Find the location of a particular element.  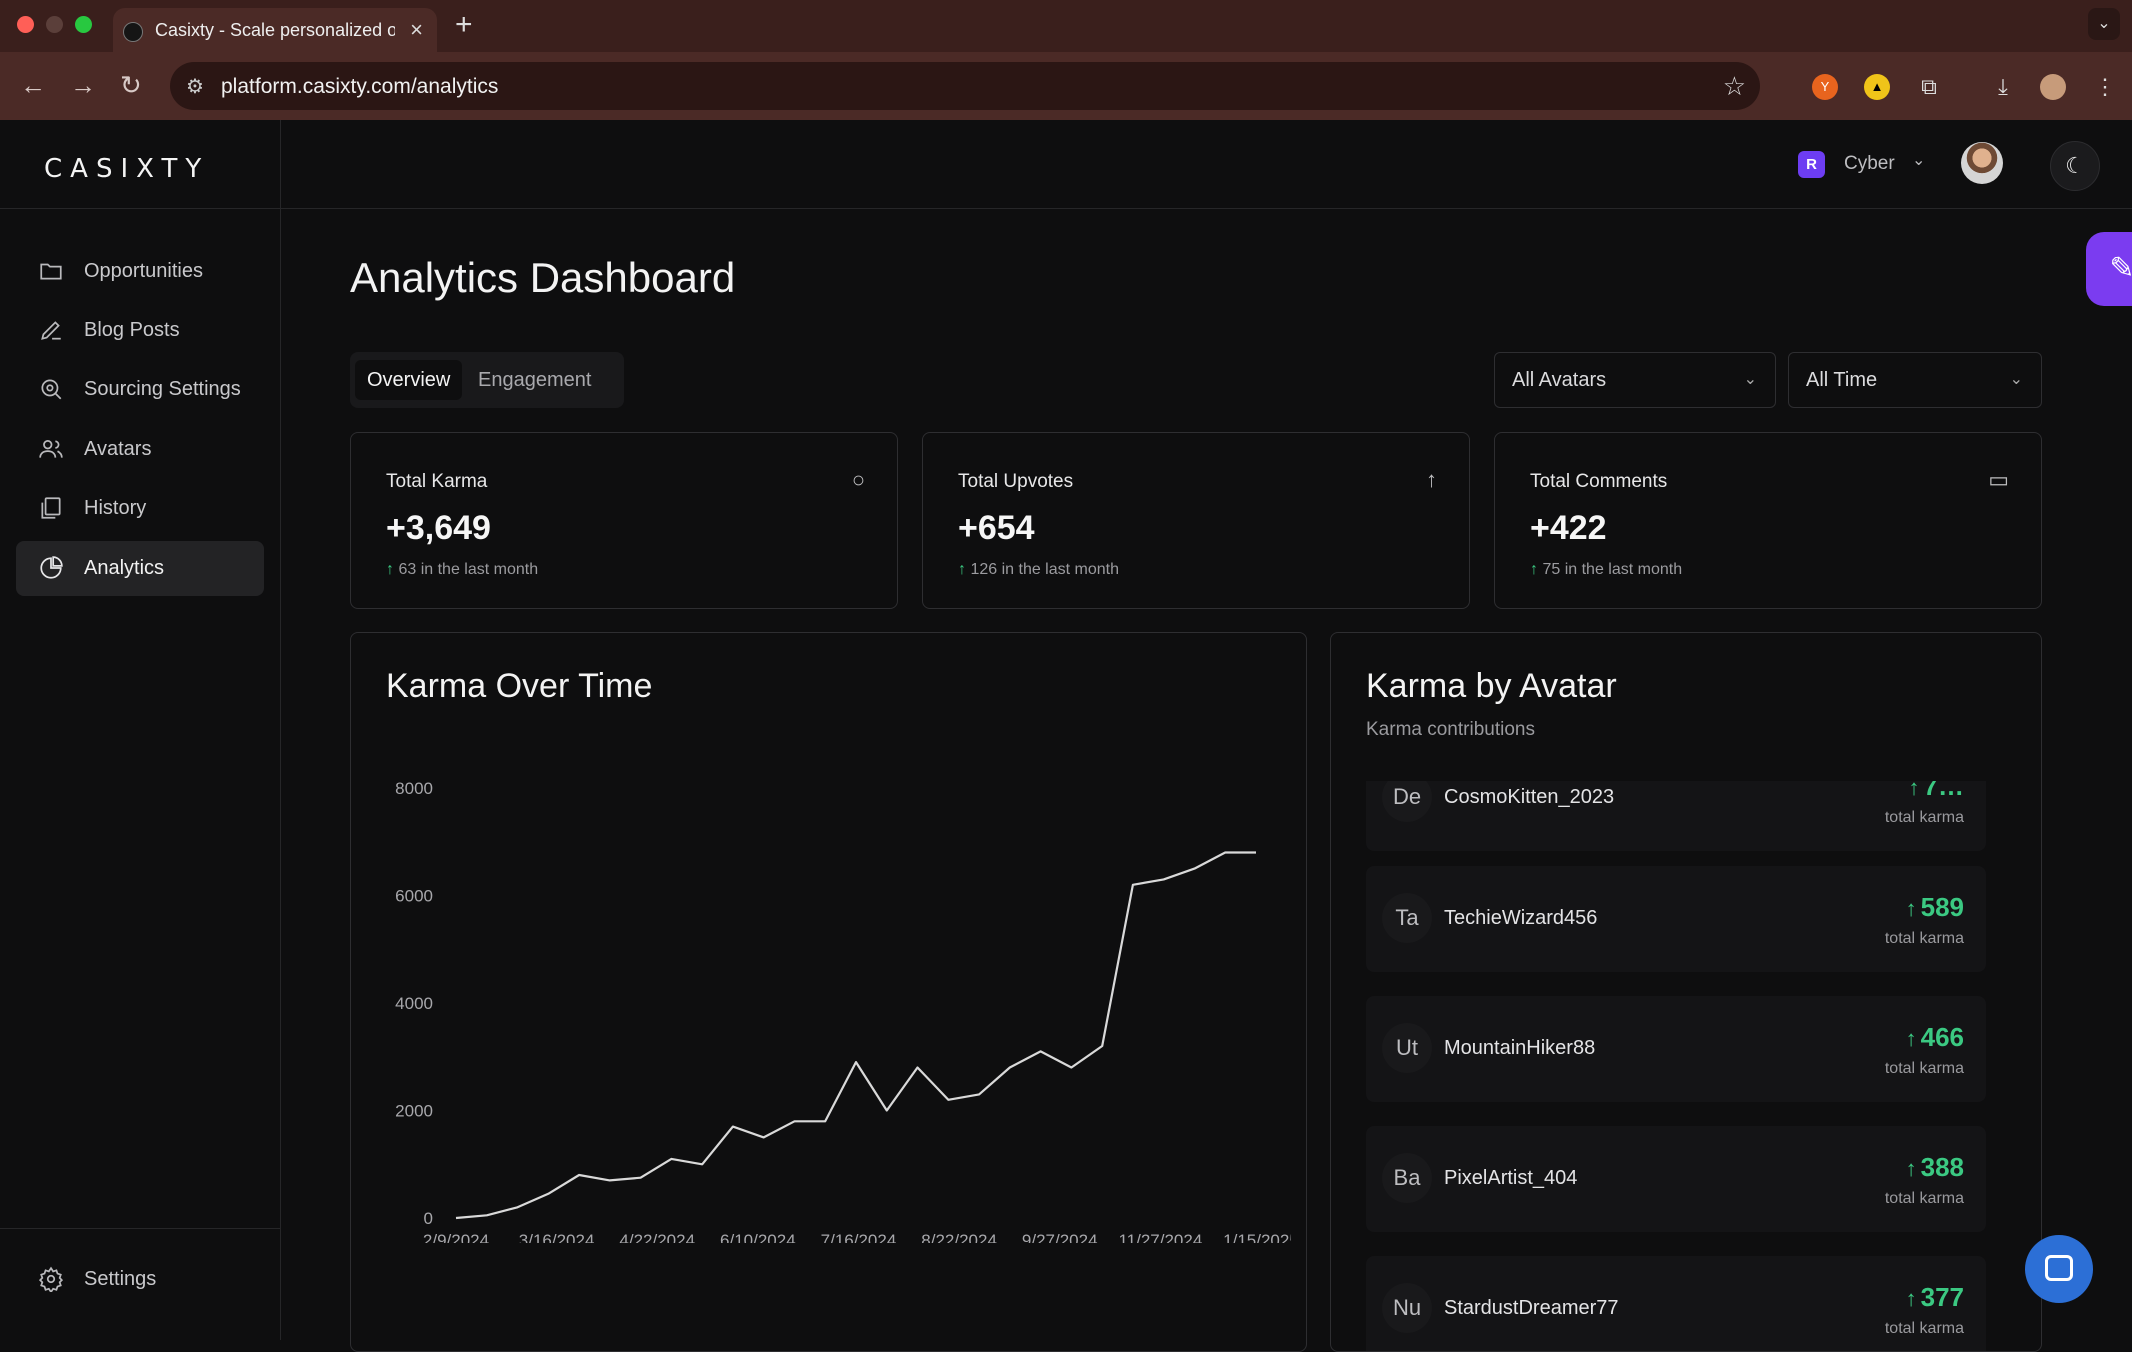

chart-title: Karma Over Time is located at coordinates (519, 686).